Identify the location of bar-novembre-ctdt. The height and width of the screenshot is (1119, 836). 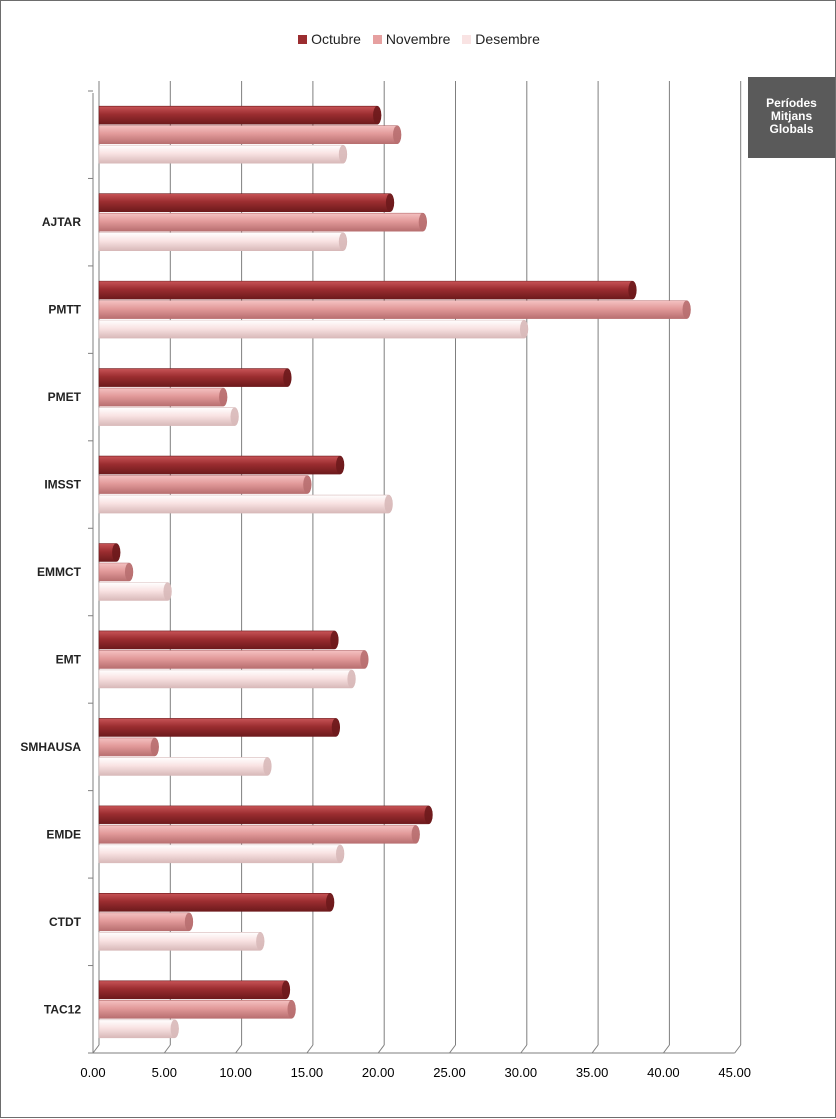
(146, 922).